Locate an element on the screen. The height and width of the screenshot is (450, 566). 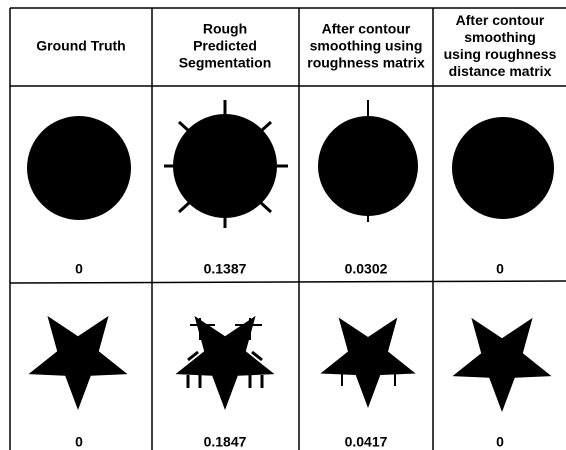
column-header: roughness matrix is located at coordinates (366, 63).